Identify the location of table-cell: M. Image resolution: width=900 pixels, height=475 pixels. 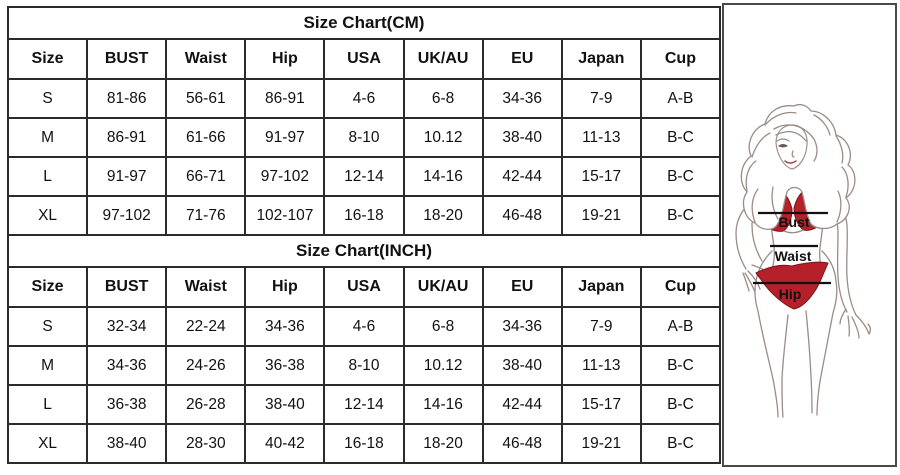
(47, 137).